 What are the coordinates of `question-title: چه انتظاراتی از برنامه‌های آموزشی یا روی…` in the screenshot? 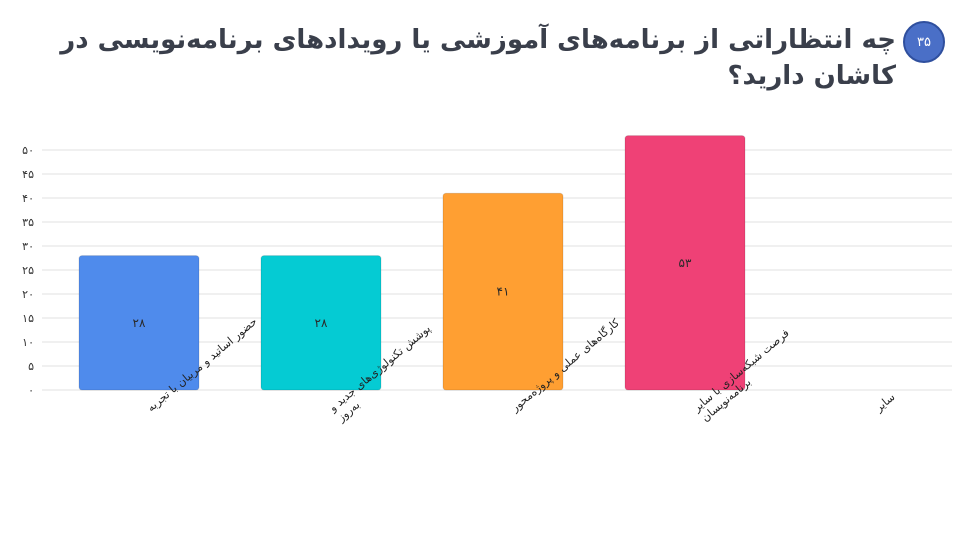 It's located at (478, 58).